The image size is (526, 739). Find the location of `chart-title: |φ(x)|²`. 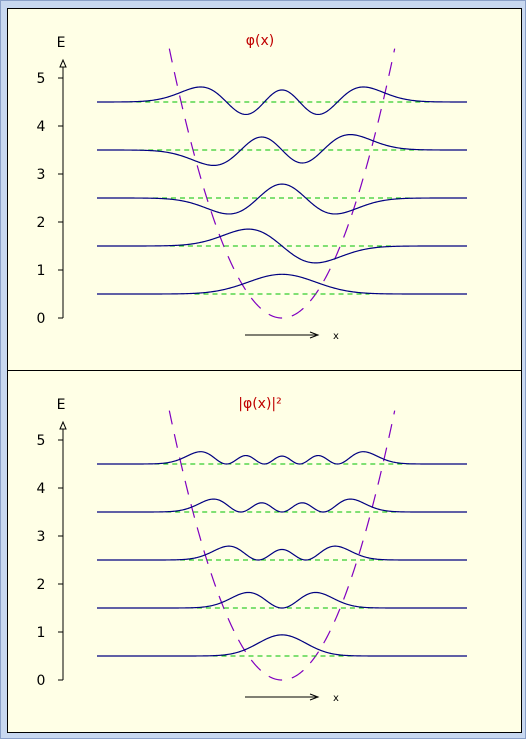

chart-title: |φ(x)|² is located at coordinates (260, 404).